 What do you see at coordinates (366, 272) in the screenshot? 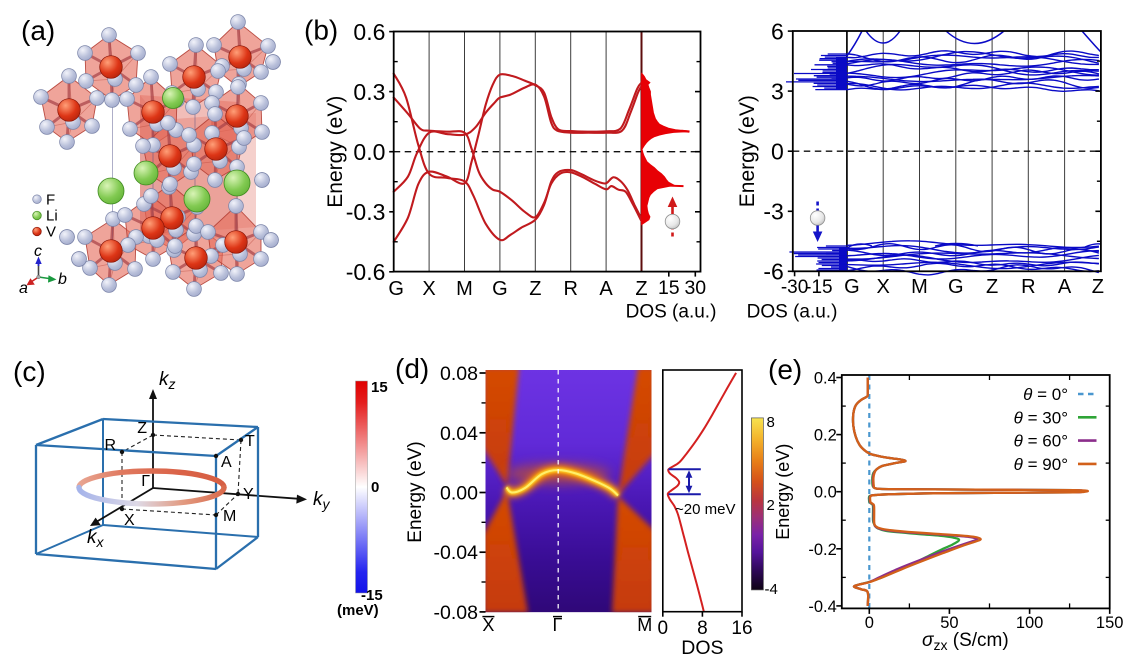
I see `svg-text: -0.6` at bounding box center [366, 272].